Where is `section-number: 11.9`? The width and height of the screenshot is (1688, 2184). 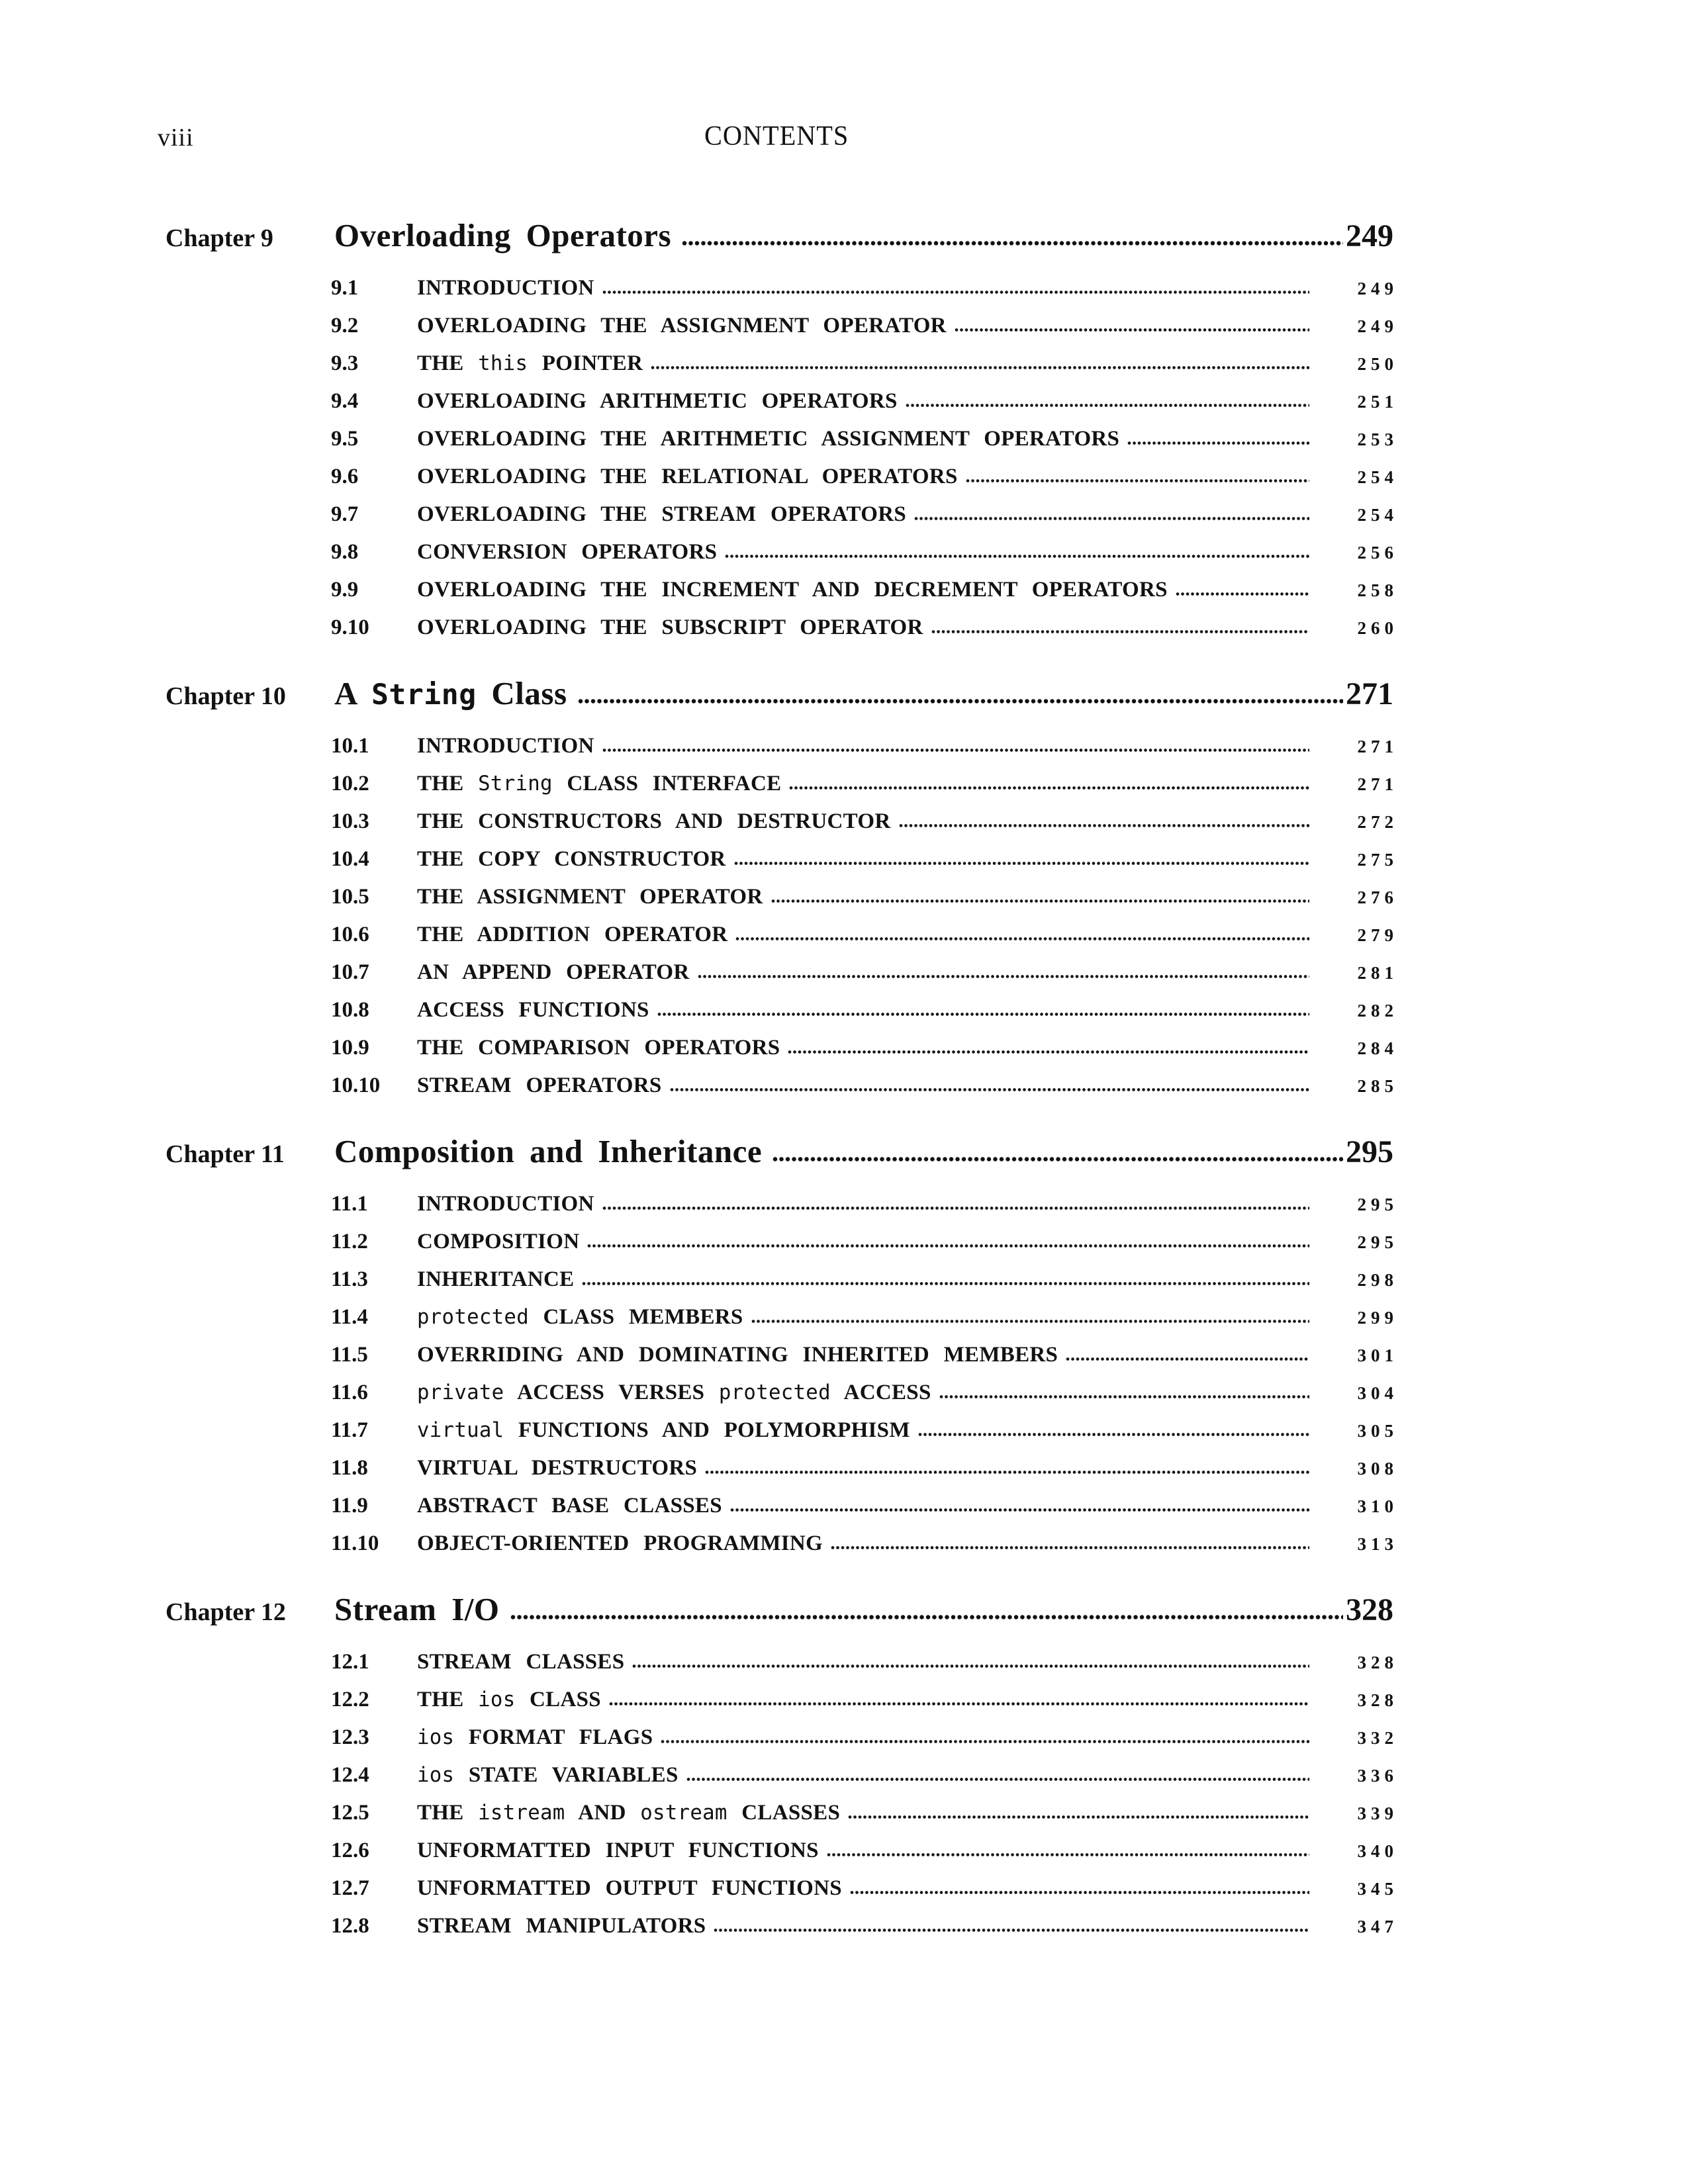 section-number: 11.9 is located at coordinates (349, 1506).